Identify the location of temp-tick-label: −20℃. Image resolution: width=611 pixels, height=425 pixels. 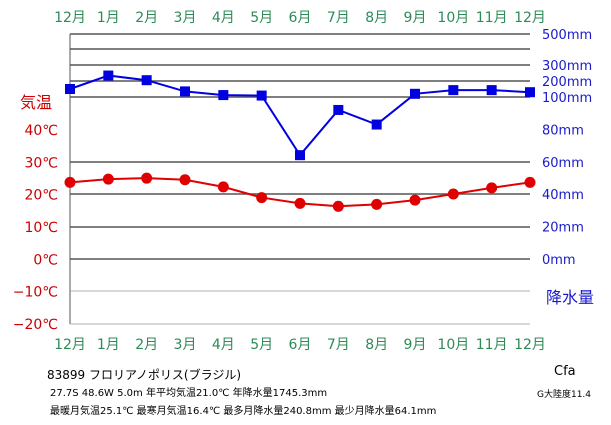
(35, 325).